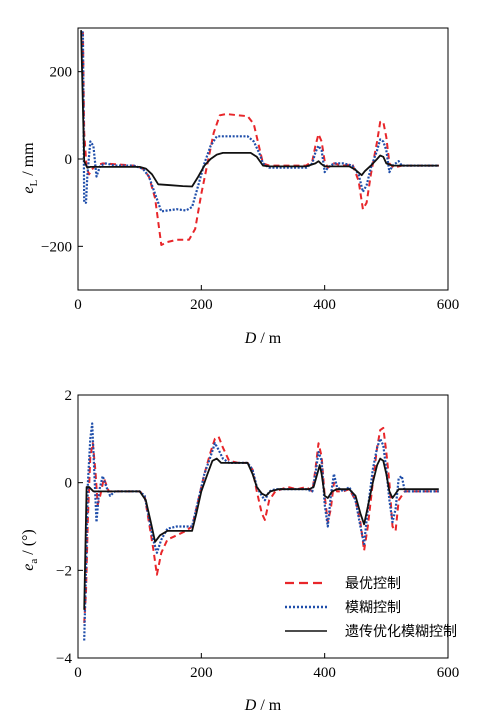 This screenshot has height=723, width=499. What do you see at coordinates (64, 571) in the screenshot?
I see `y-tick-label-bottom: −2` at bounding box center [64, 571].